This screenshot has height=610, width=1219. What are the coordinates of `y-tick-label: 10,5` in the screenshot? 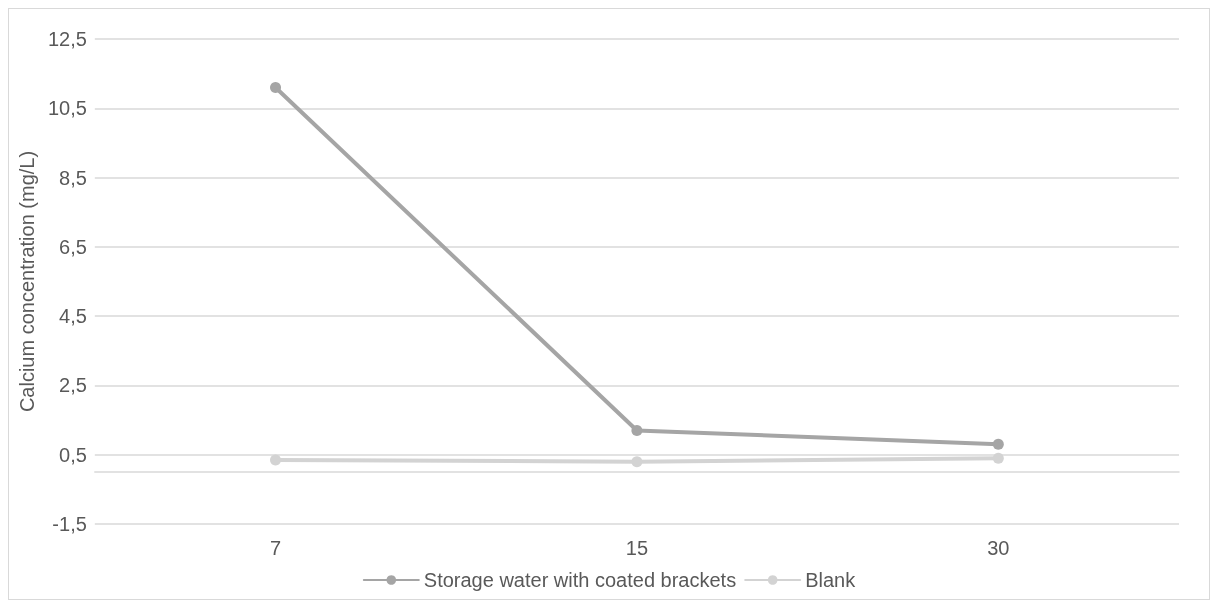 It's located at (67, 108).